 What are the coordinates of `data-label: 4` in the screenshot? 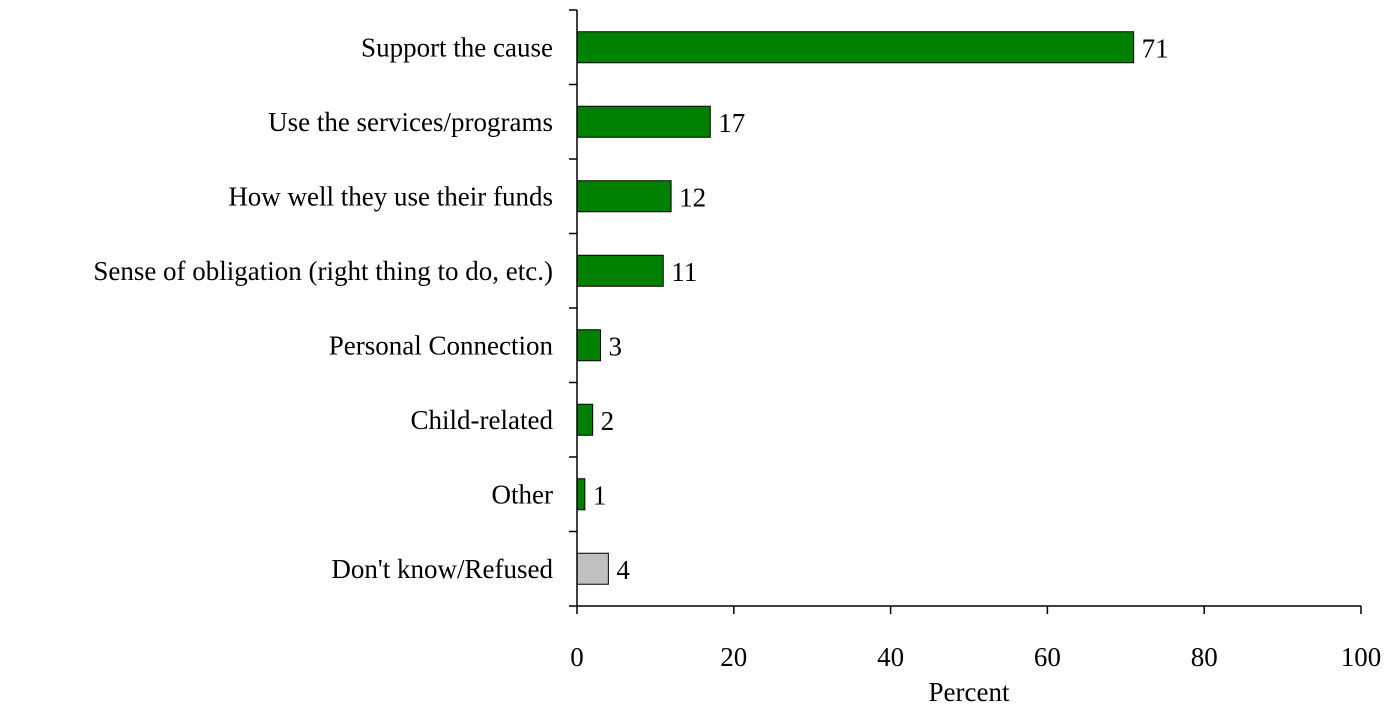 It's located at (623, 570).